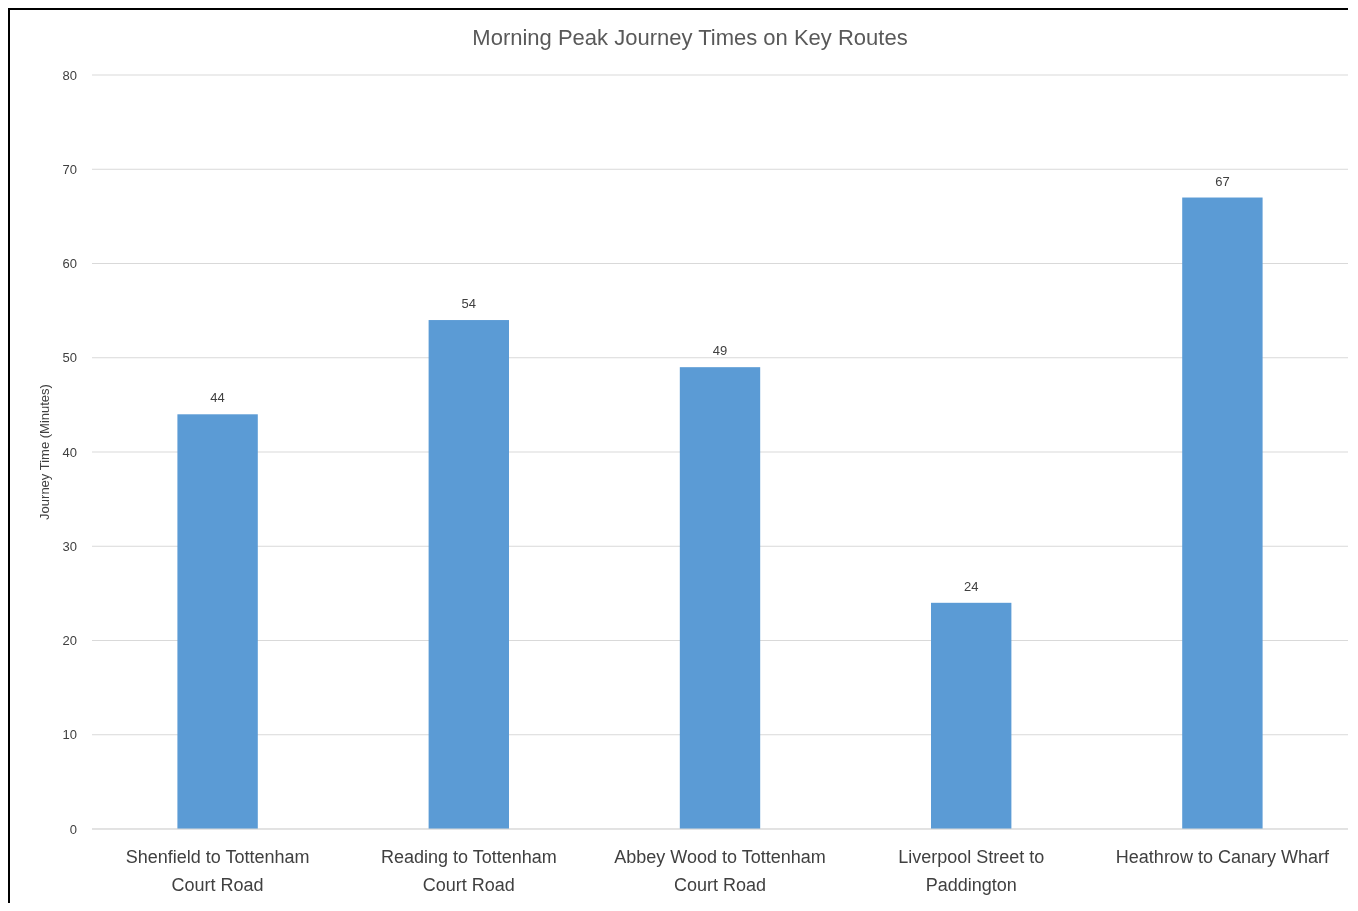 The width and height of the screenshot is (1358, 911). Describe the element at coordinates (69, 358) in the screenshot. I see `y-tick-label: 50` at that location.